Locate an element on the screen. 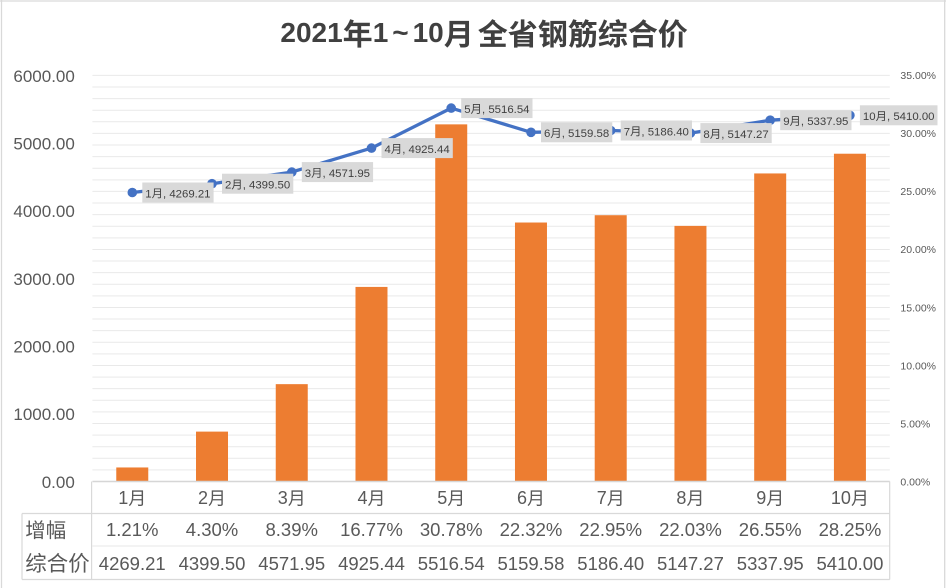  svg-text: 5.00% is located at coordinates (915, 424).